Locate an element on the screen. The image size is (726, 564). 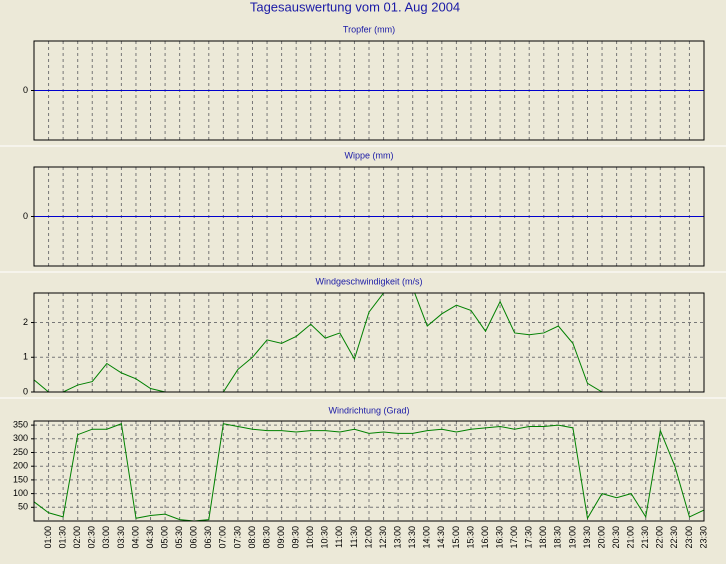
x-tick-label: 01:00 is located at coordinates (48, 537).